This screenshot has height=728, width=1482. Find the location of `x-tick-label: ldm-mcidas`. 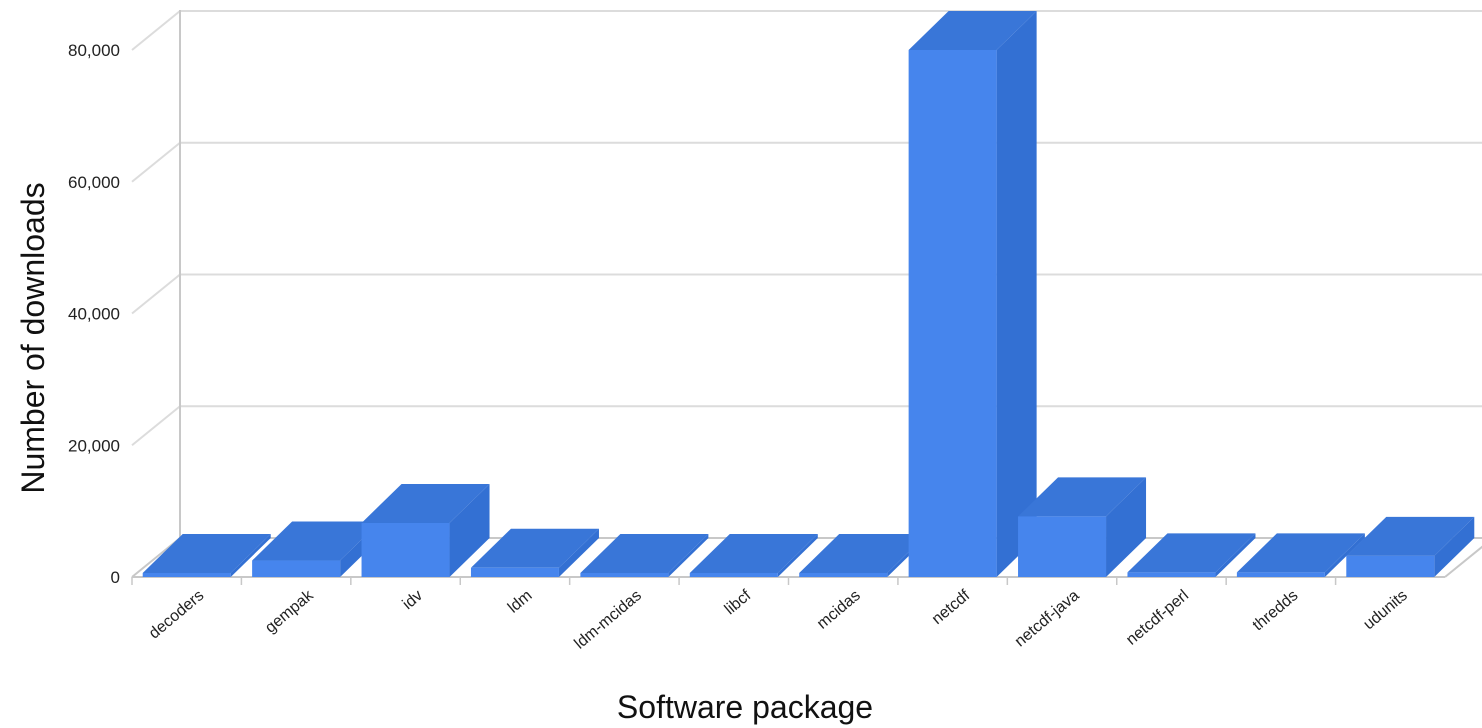

x-tick-label: ldm-mcidas is located at coordinates (608, 620).